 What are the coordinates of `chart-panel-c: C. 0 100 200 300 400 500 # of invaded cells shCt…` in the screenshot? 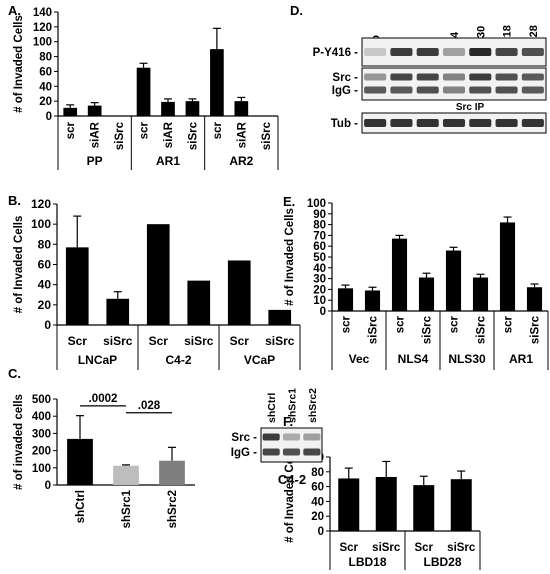 It's located at (101, 447).